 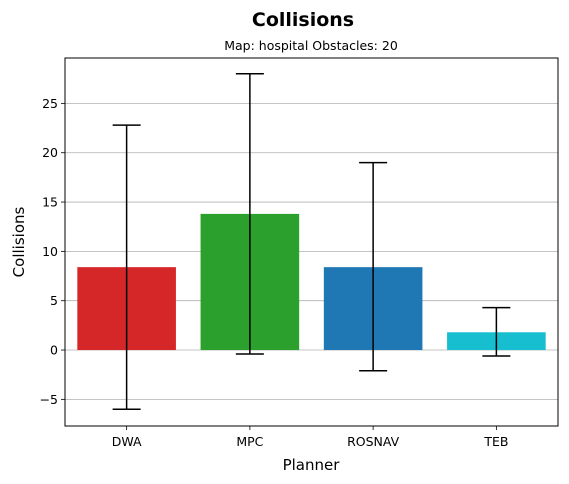 What do you see at coordinates (19, 242) in the screenshot?
I see `y-axis-label: Collisions` at bounding box center [19, 242].